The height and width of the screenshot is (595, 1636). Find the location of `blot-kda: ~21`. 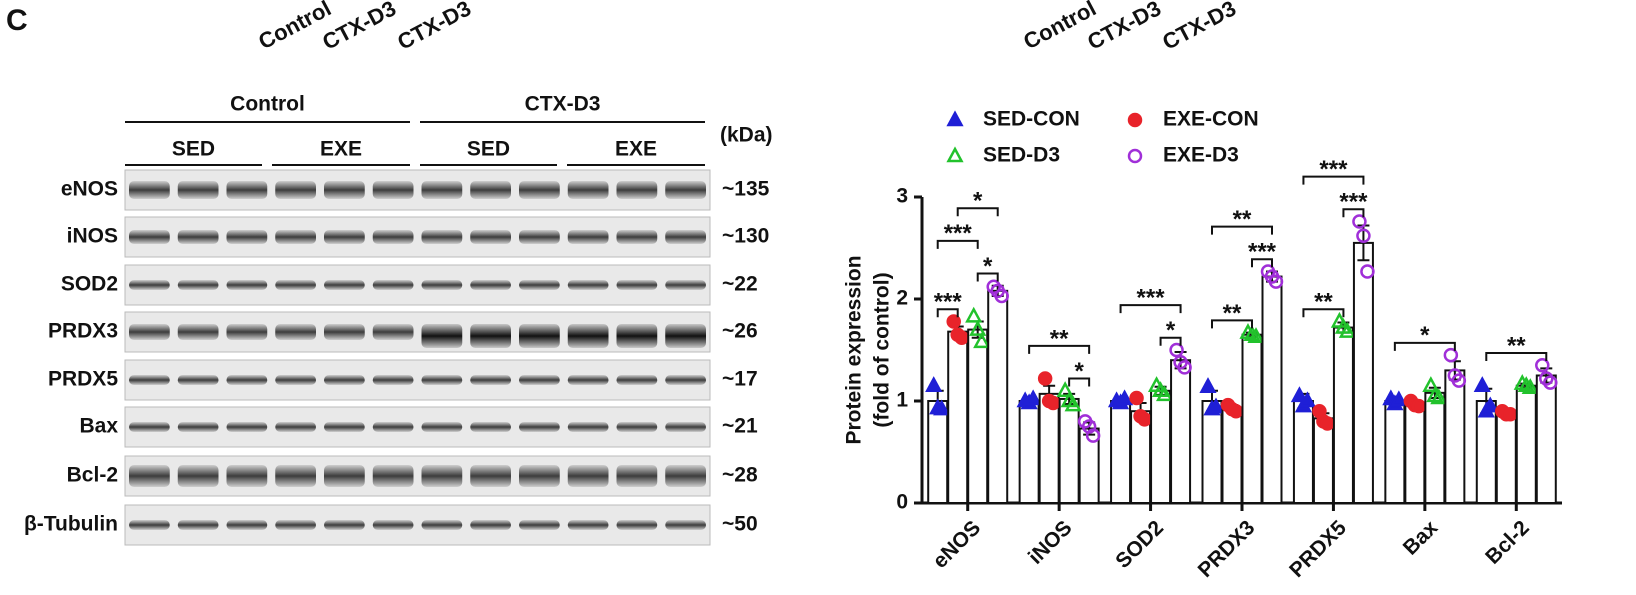

blot-kda: ~21 is located at coordinates (740, 426).